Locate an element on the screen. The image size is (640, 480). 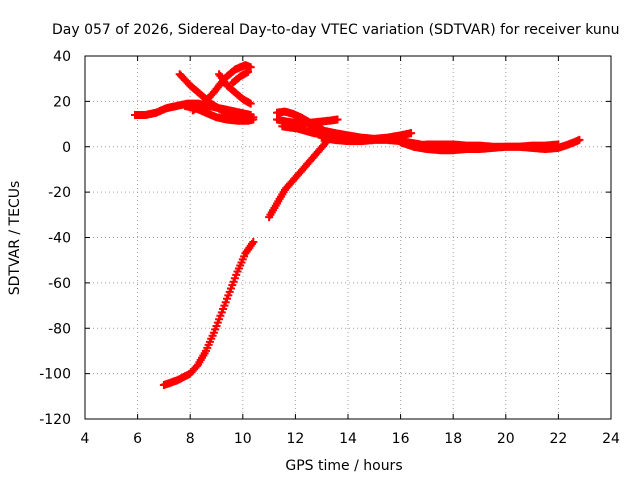
series-track-e is located at coordinates (235, 89).